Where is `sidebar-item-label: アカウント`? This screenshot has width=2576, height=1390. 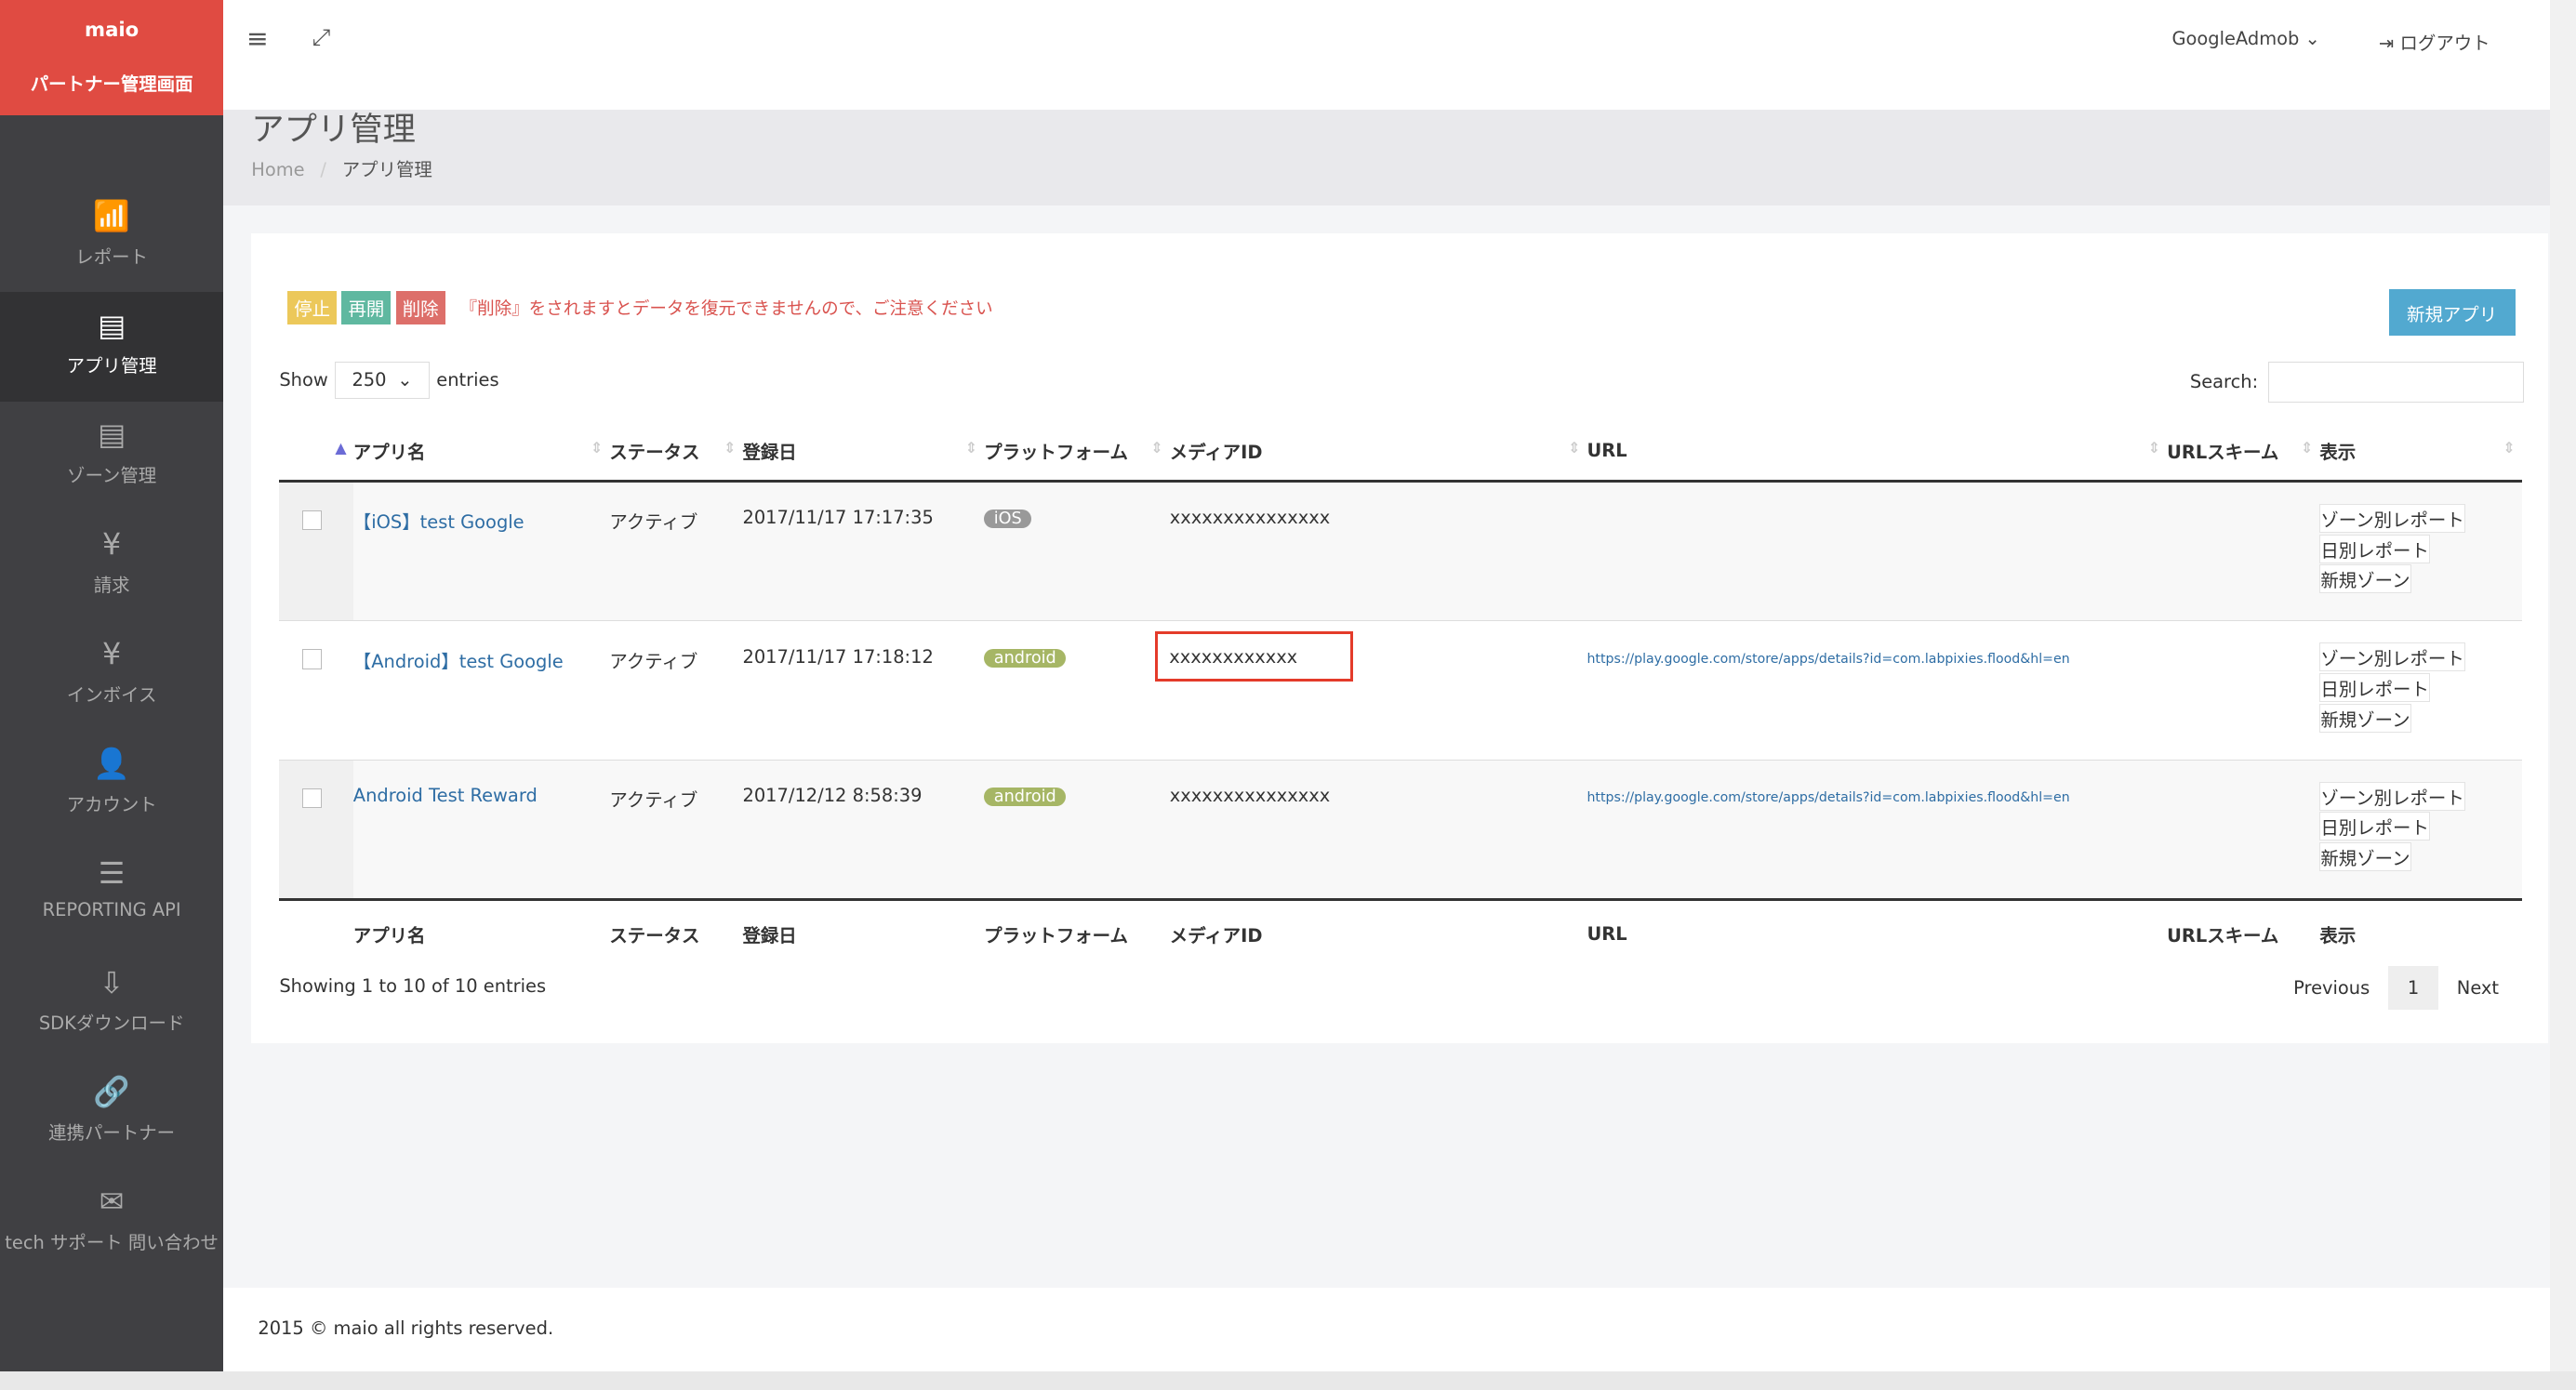
sidebar-item-label: アカウント is located at coordinates (111, 804).